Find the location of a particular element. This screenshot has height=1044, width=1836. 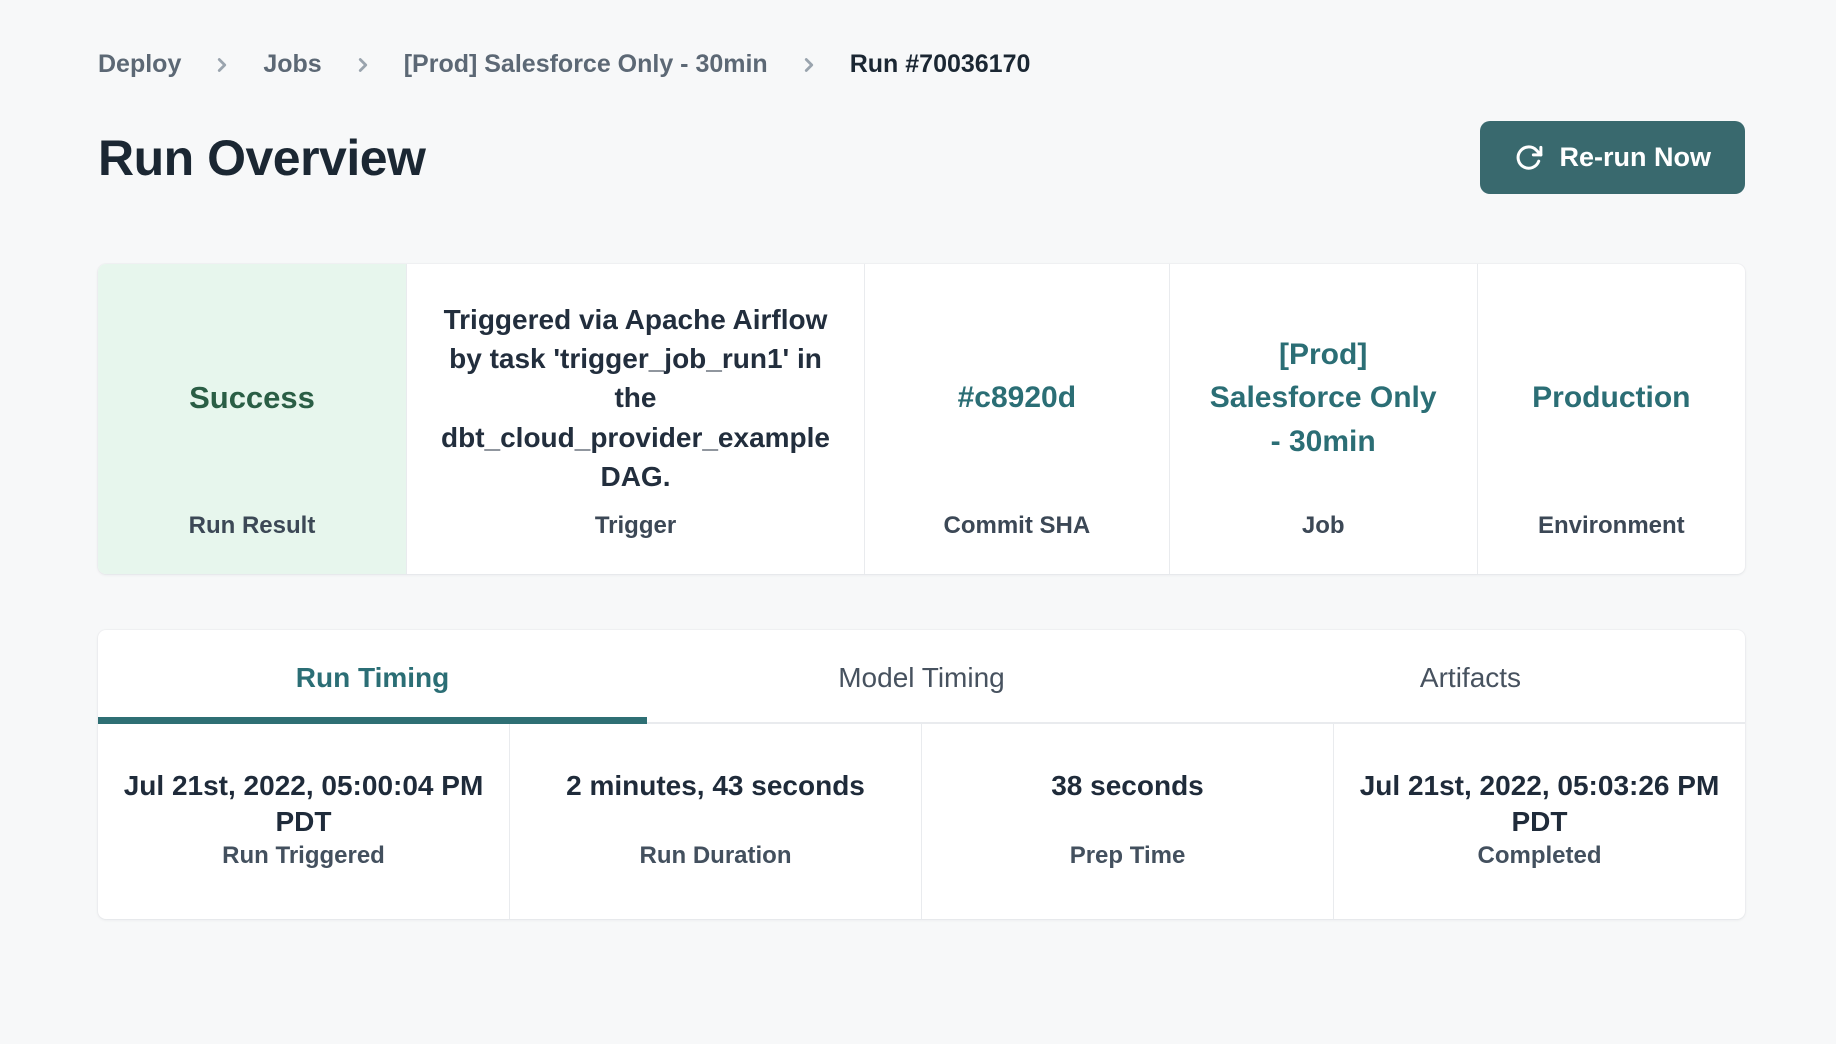

commit-sha-card: #c8920d Commit SHA is located at coordinates (1016, 419).